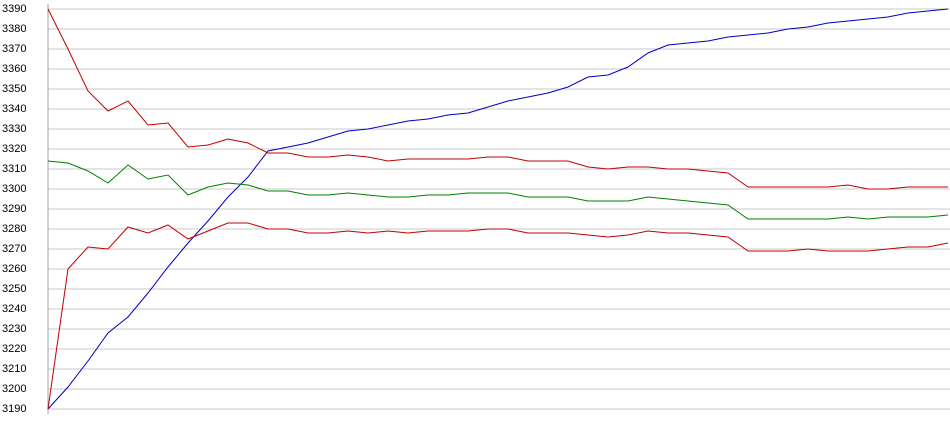 Image resolution: width=950 pixels, height=440 pixels. Describe the element at coordinates (14, 49) in the screenshot. I see `y-tick-label: 3370` at that location.